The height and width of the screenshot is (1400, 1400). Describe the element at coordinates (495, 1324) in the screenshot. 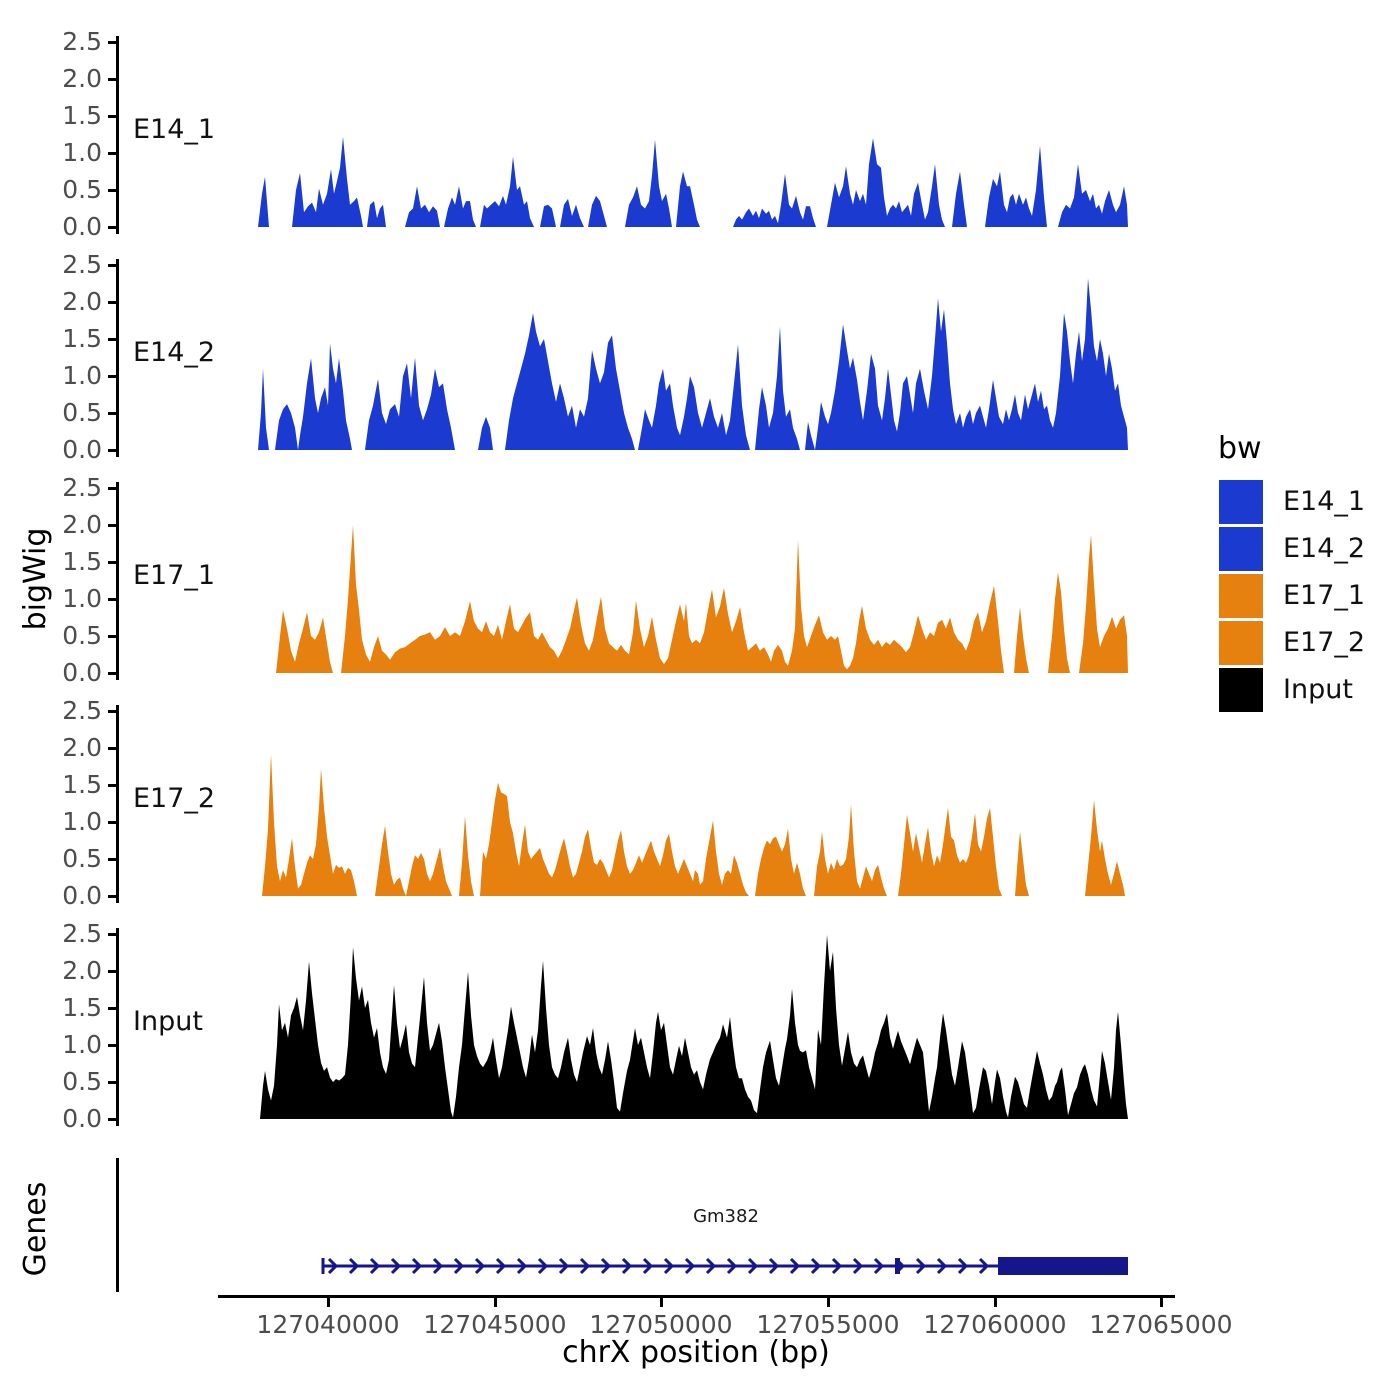

I see `x-tick-label: 127045000` at that location.